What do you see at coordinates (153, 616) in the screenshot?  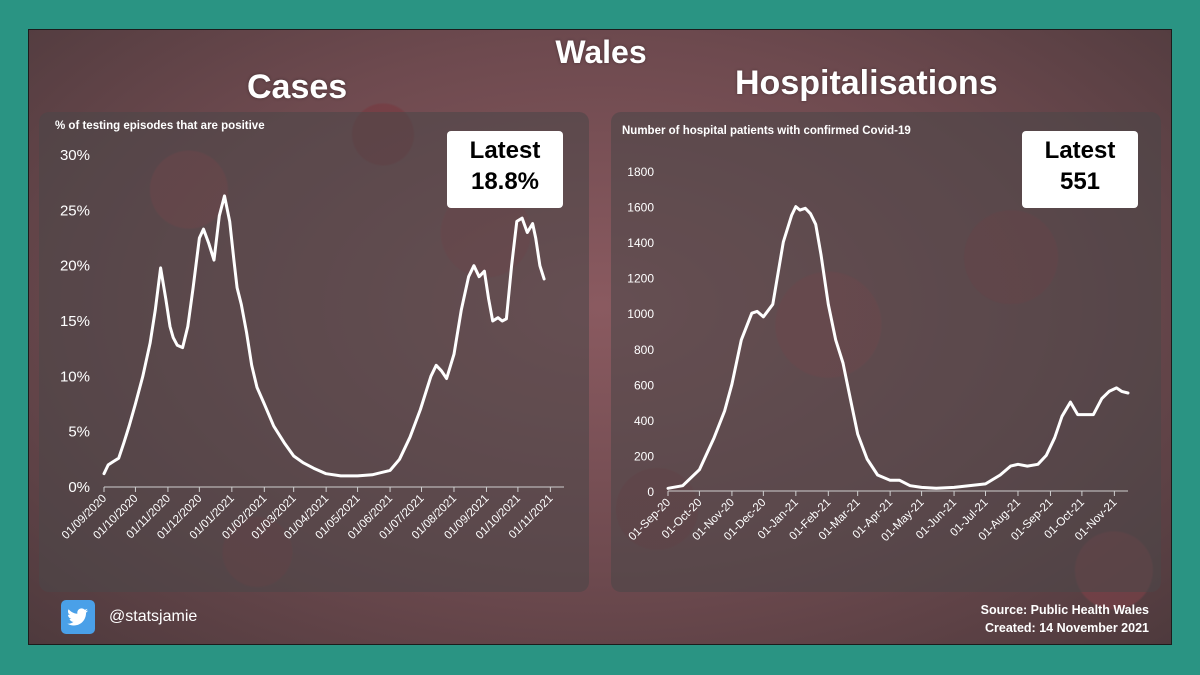 I see `twitter-handle: @statsjamie` at bounding box center [153, 616].